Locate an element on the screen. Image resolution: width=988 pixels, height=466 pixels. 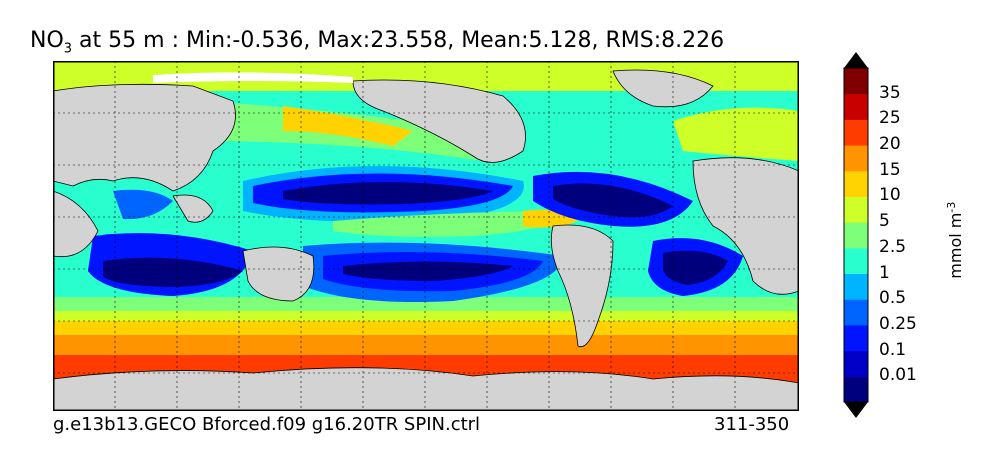
colorbar-tick-label: 15 is located at coordinates (890, 169).